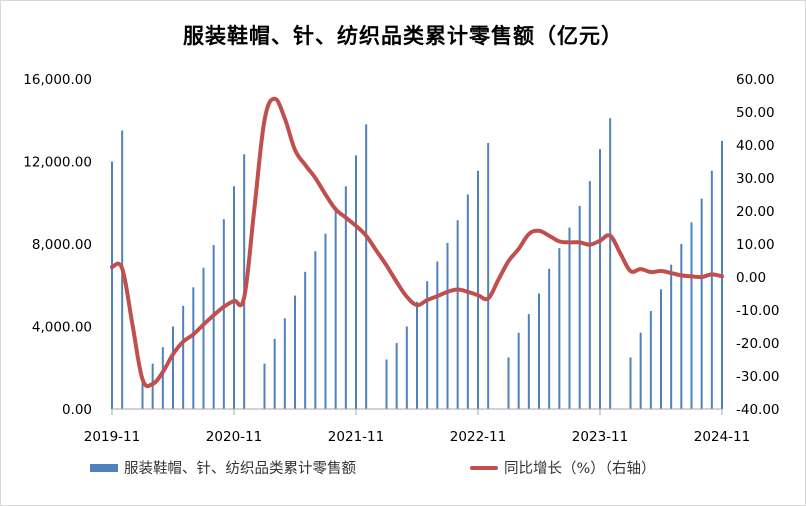 The image size is (806, 506). I want to click on right-tick-label: 30.00, so click(755, 179).